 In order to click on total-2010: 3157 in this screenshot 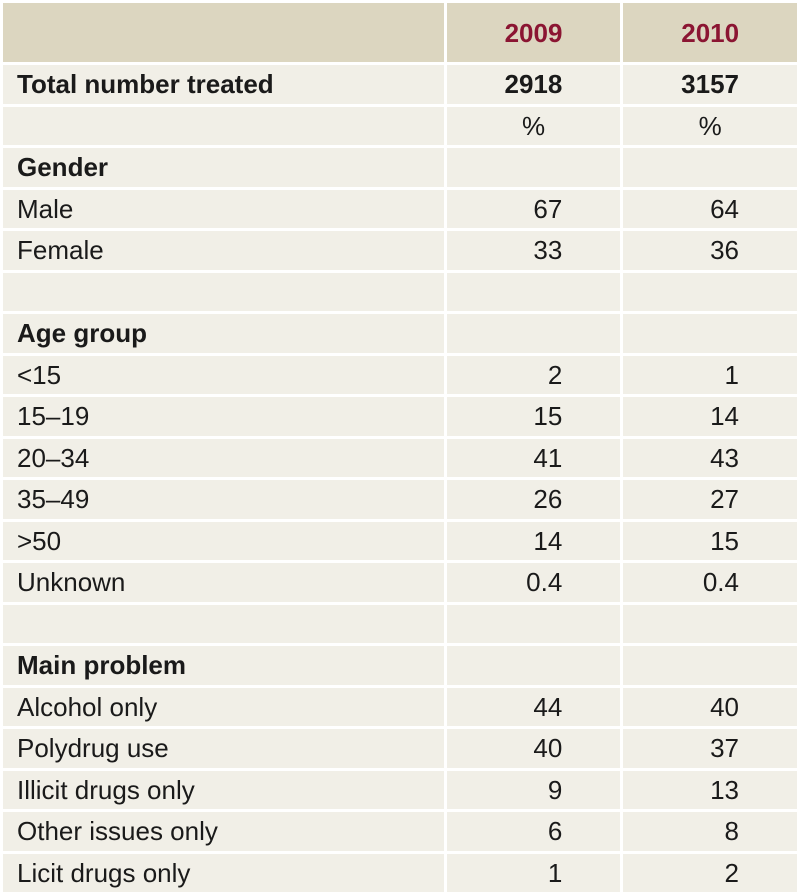, I will do `click(710, 84)`.